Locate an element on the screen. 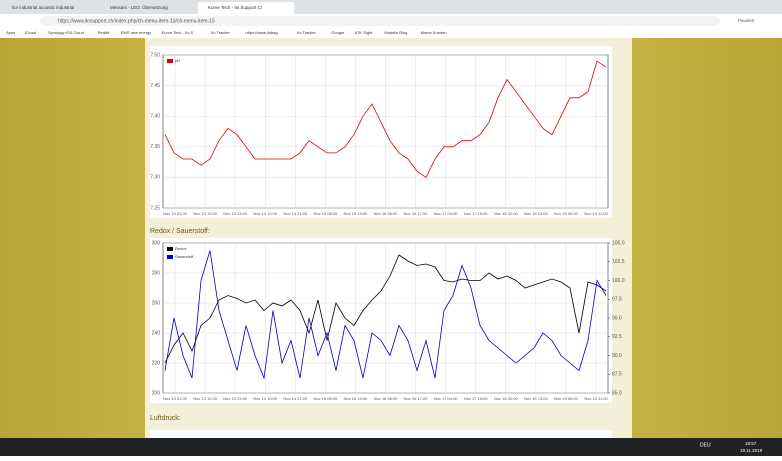  bookmark: ATK Sight is located at coordinates (364, 32).